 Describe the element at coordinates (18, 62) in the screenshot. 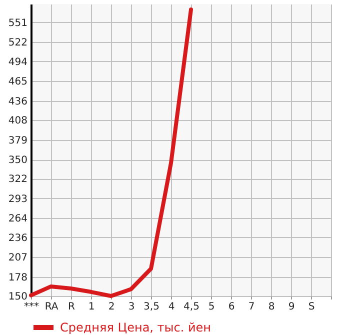

I see `y-tick-label: 494` at that location.